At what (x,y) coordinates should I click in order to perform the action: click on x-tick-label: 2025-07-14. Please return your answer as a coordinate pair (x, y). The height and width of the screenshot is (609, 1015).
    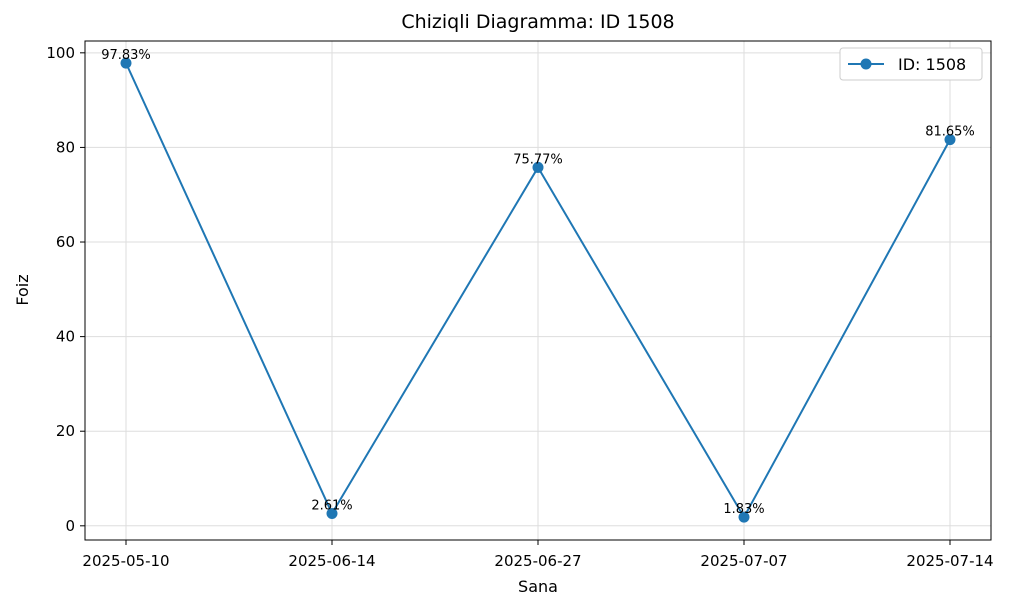
    Looking at the image, I should click on (949, 561).